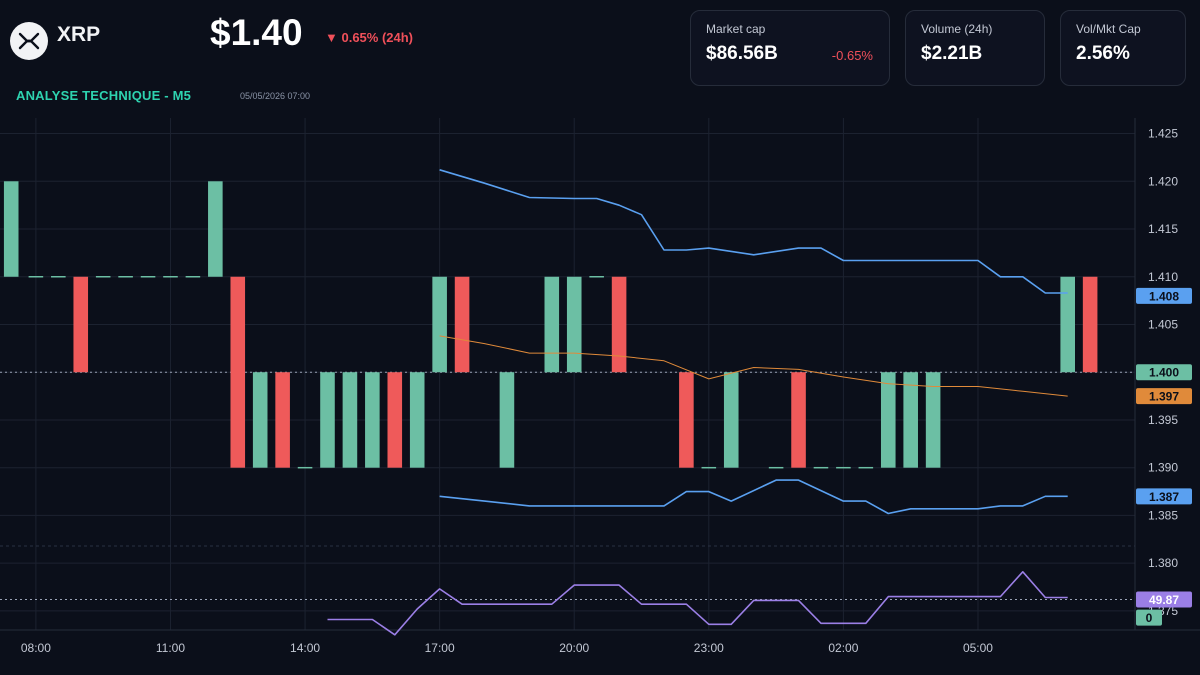 The width and height of the screenshot is (1200, 675). I want to click on market-cap-card: Market cap $86.56B -0.65%, so click(790, 48).